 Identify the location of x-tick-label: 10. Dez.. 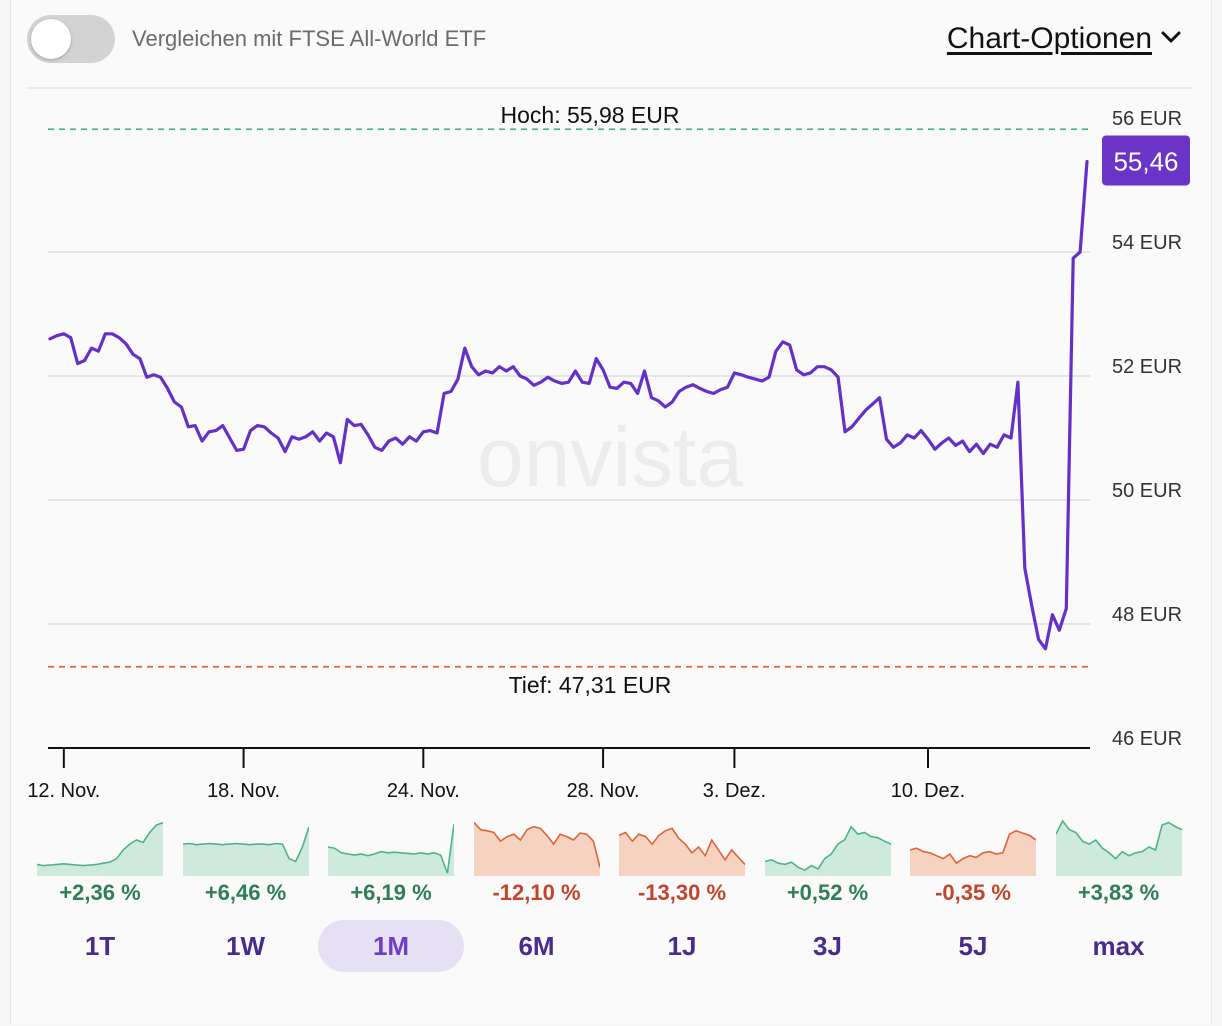
(928, 791).